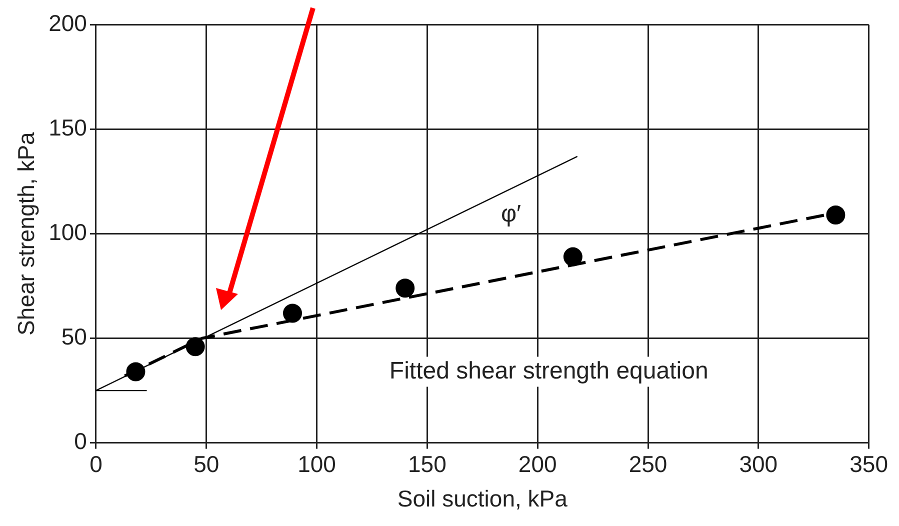 The image size is (899, 526). Describe the element at coordinates (537, 463) in the screenshot. I see `x-tick-label: 200` at that location.